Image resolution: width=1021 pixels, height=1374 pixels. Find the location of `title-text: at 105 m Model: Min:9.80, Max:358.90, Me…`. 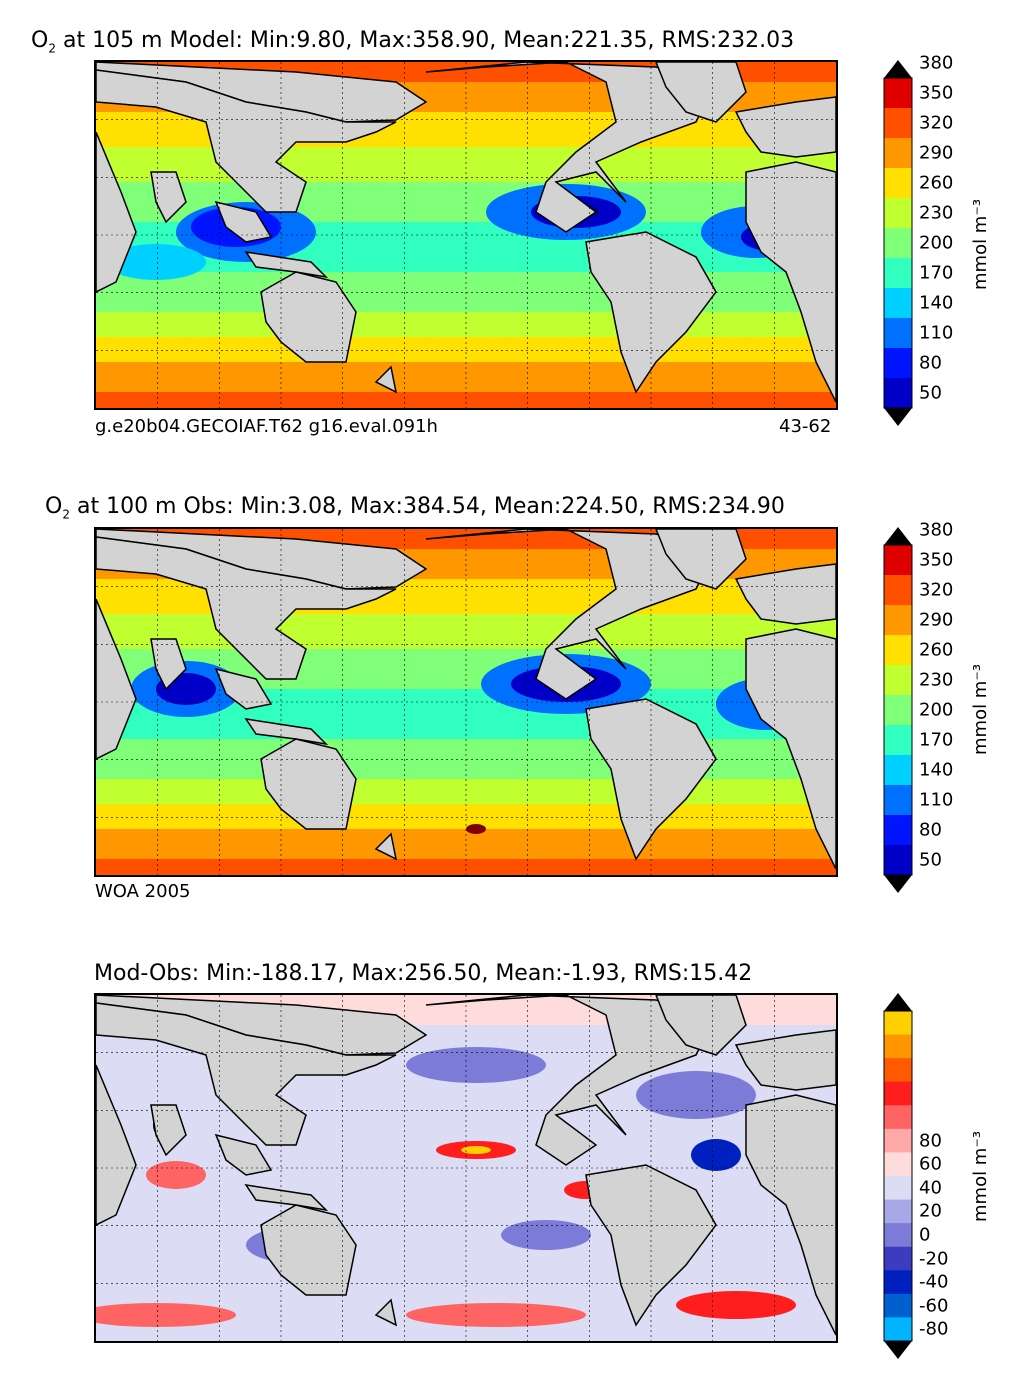

title-text: at 105 m Model: Min:9.80, Max:358.90, Me… is located at coordinates (428, 40).